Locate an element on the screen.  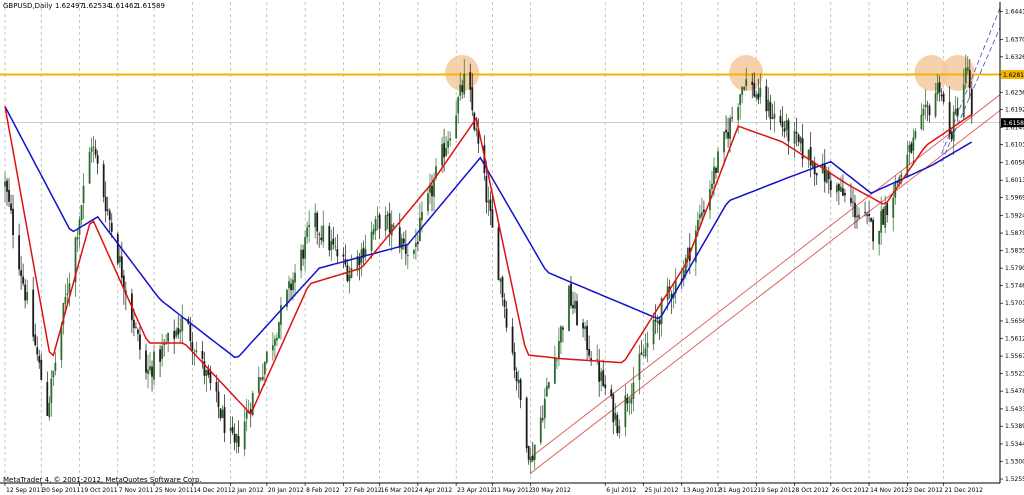
x-tick-label-8: 8 Feb 2012 is located at coordinates (323, 490).